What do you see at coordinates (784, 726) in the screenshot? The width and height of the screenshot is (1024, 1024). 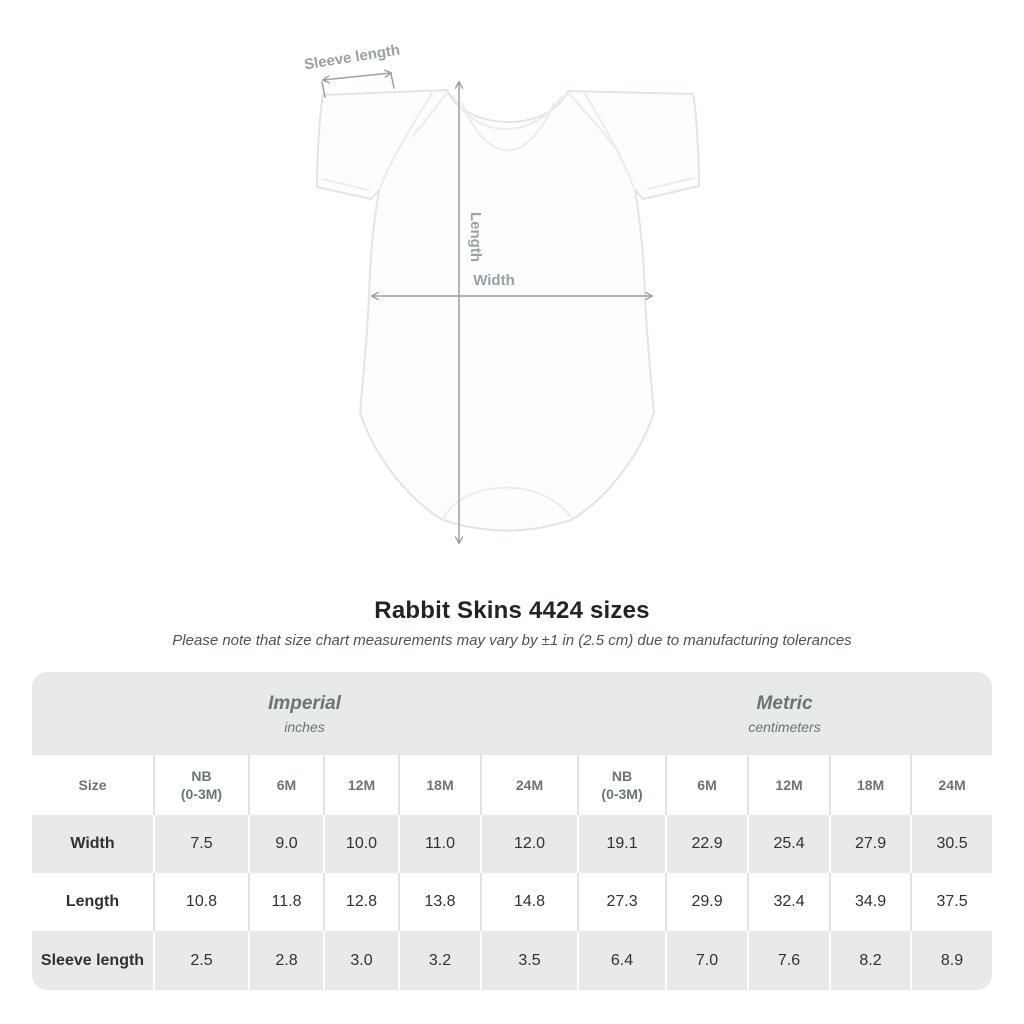 I see `metric-group-unit: centimeters` at bounding box center [784, 726].